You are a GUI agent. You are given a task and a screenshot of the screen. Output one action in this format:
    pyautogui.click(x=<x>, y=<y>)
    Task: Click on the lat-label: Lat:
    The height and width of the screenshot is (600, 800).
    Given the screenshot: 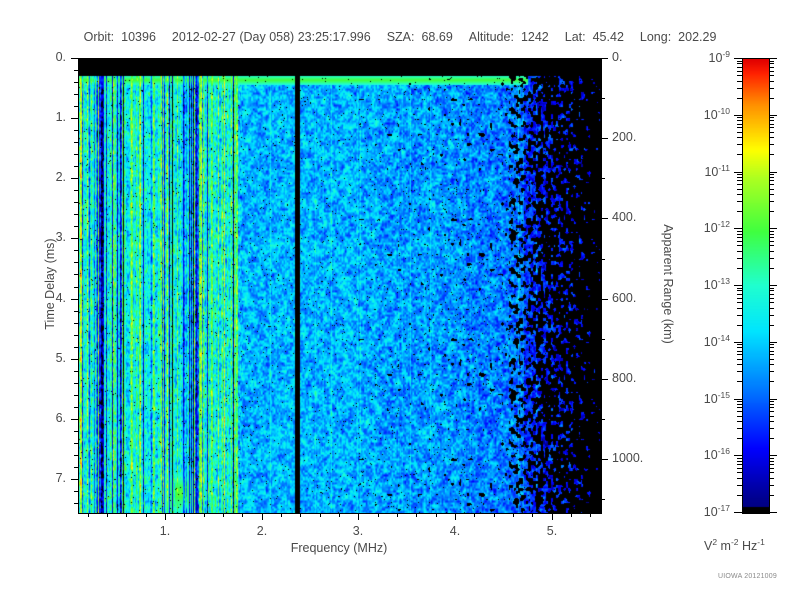 What is the action you would take?
    pyautogui.click(x=575, y=37)
    